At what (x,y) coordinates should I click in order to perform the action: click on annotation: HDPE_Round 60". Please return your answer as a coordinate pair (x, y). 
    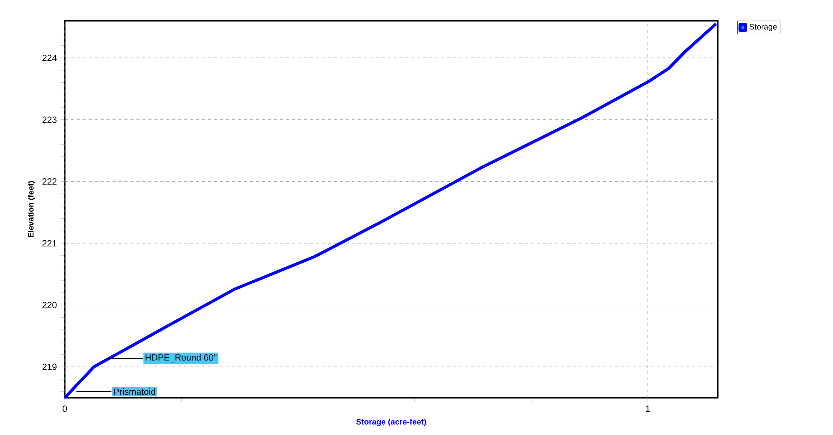
    Looking at the image, I should click on (181, 358).